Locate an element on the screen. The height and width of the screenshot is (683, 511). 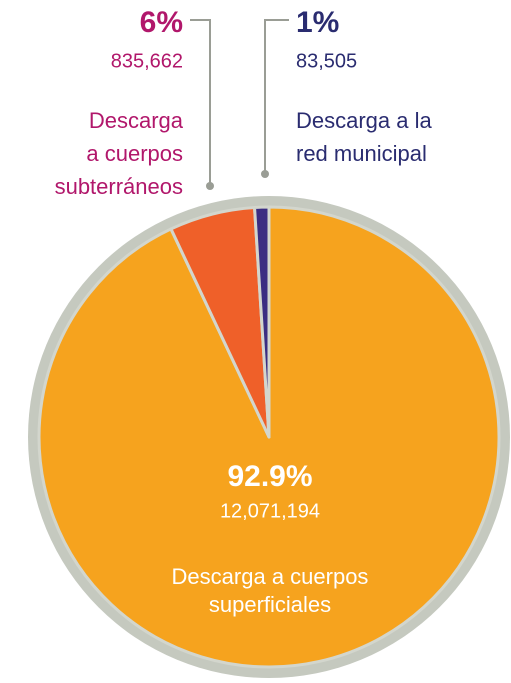
pie-slice is located at coordinates (262, 322).